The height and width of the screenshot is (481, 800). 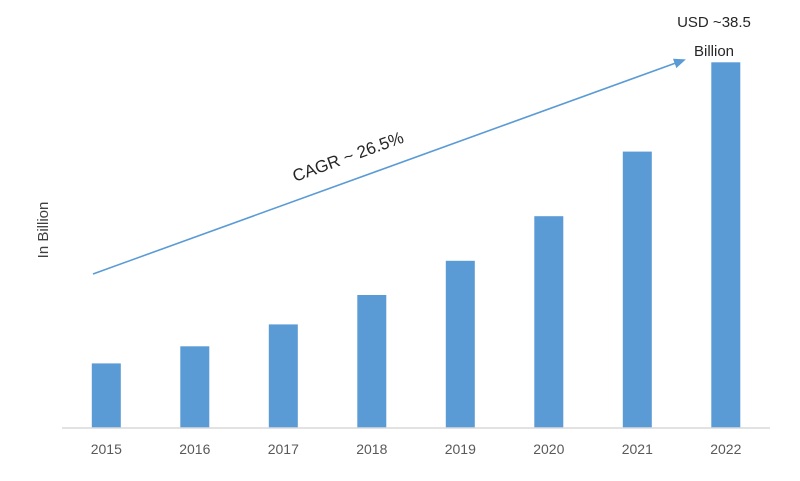 What do you see at coordinates (714, 22) in the screenshot?
I see `end-value-label-line1: USD ~38.5` at bounding box center [714, 22].